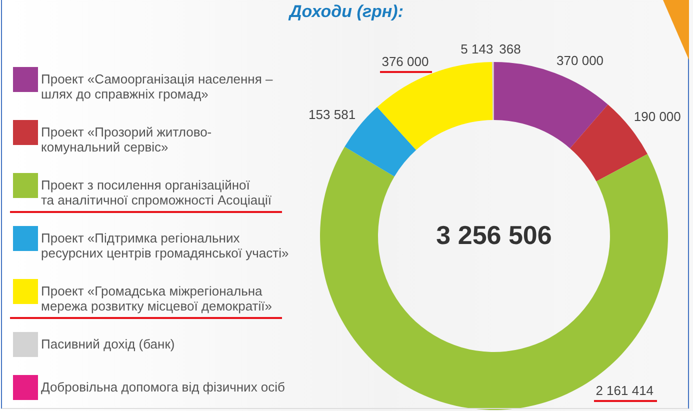 Image resolution: width=693 pixels, height=411 pixels. What do you see at coordinates (332, 114) in the screenshot?
I see `data-label: 153 581` at bounding box center [332, 114].